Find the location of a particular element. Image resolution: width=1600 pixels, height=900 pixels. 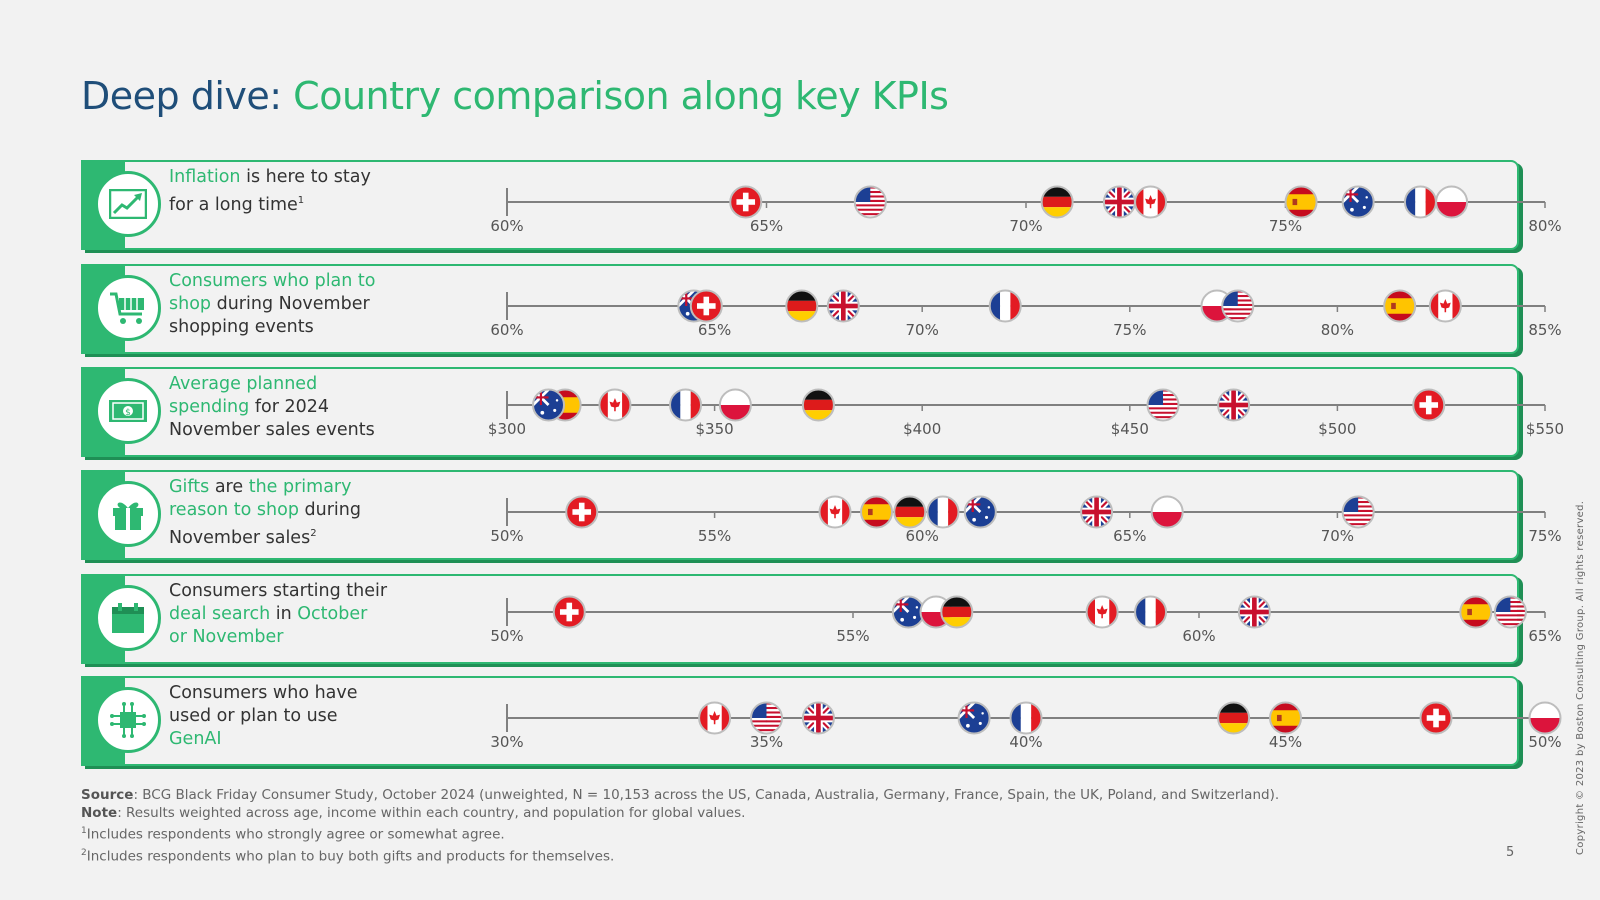

kpi-label-part: 2 is located at coordinates (313, 533).